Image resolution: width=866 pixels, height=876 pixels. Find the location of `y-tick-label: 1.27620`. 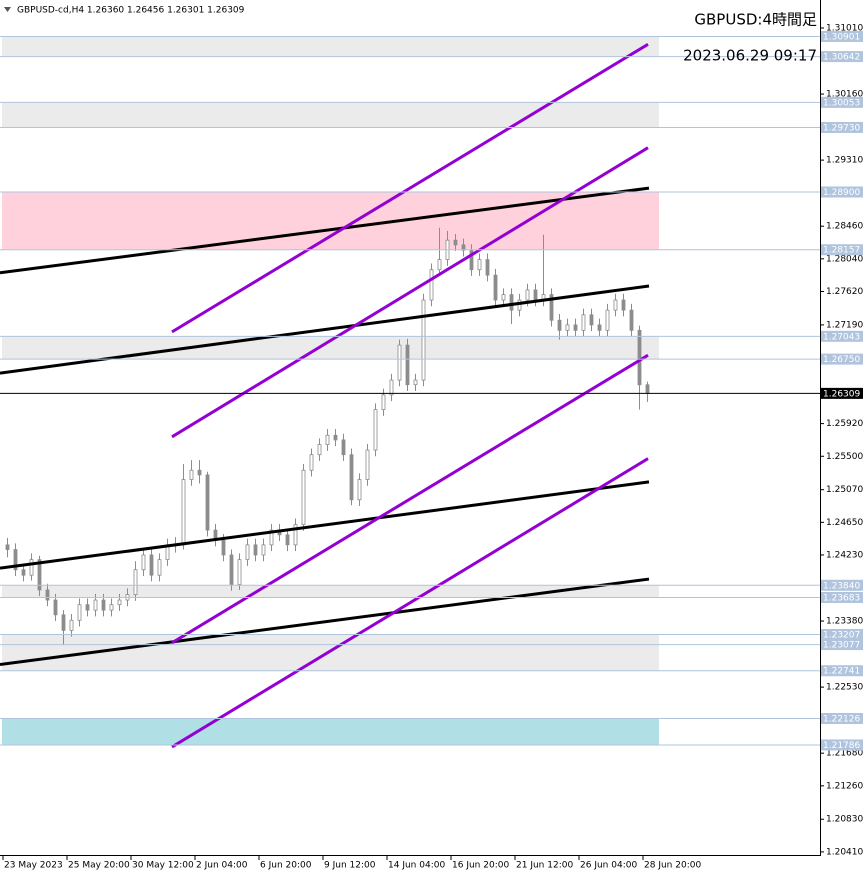

y-tick-label: 1.27620 is located at coordinates (844, 292).